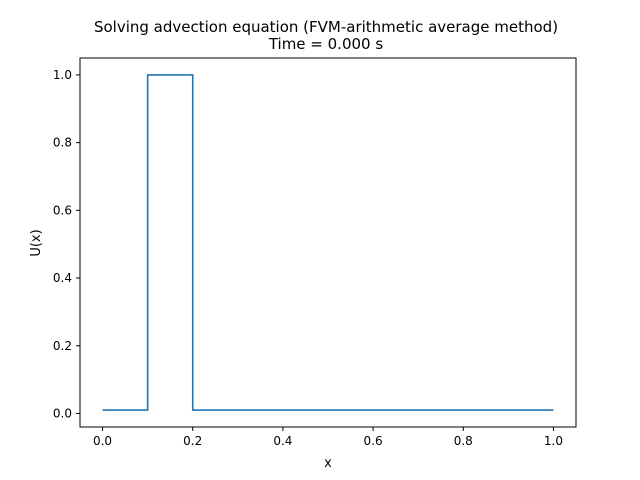 This screenshot has width=640, height=480. What do you see at coordinates (62, 210) in the screenshot?
I see `y-tick-label: 0.6` at bounding box center [62, 210].